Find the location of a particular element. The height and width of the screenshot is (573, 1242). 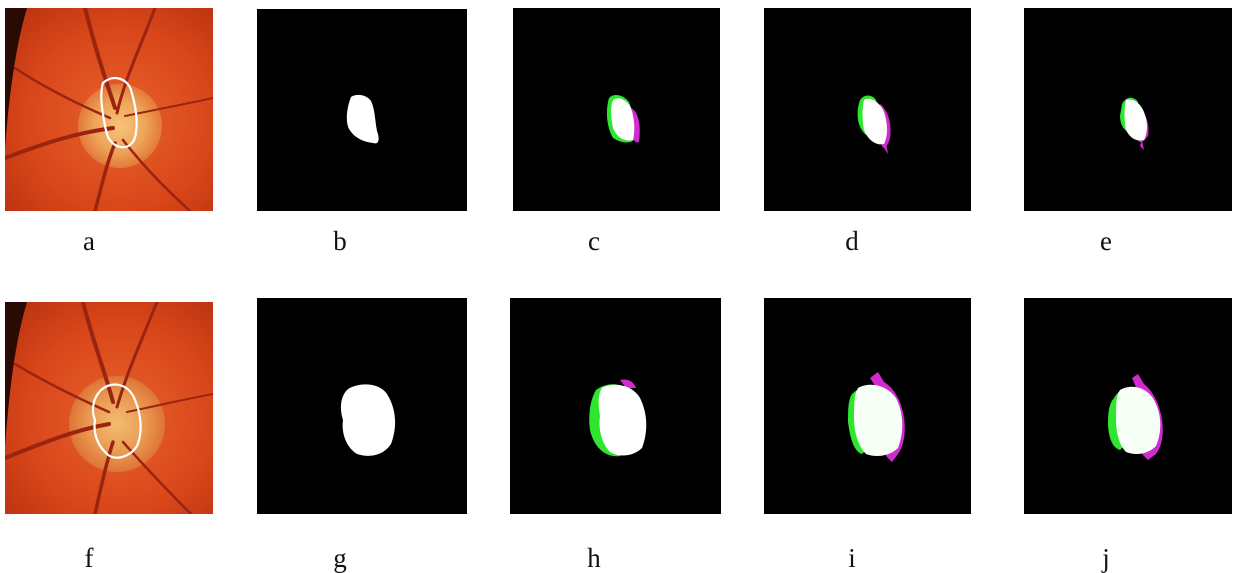

caption-f: f is located at coordinates (89, 558).